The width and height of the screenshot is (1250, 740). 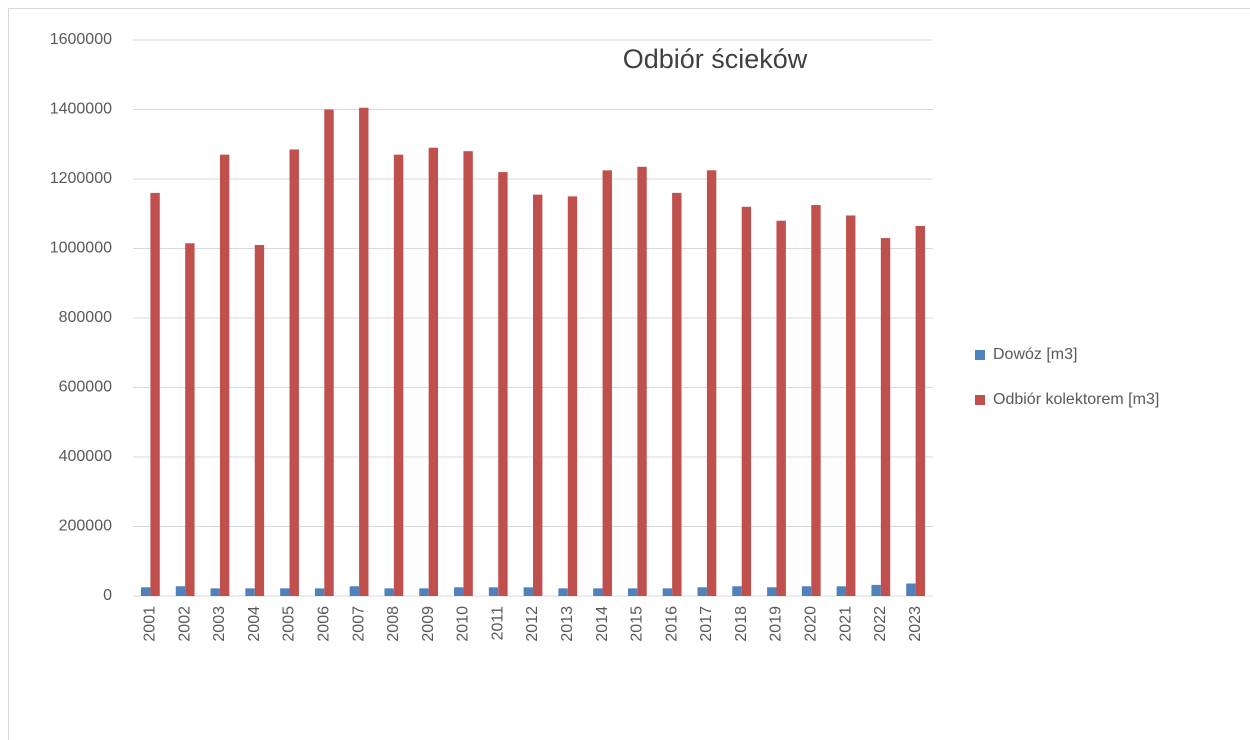 What do you see at coordinates (715, 59) in the screenshot?
I see `chart-title: Odbiór ścieków` at bounding box center [715, 59].